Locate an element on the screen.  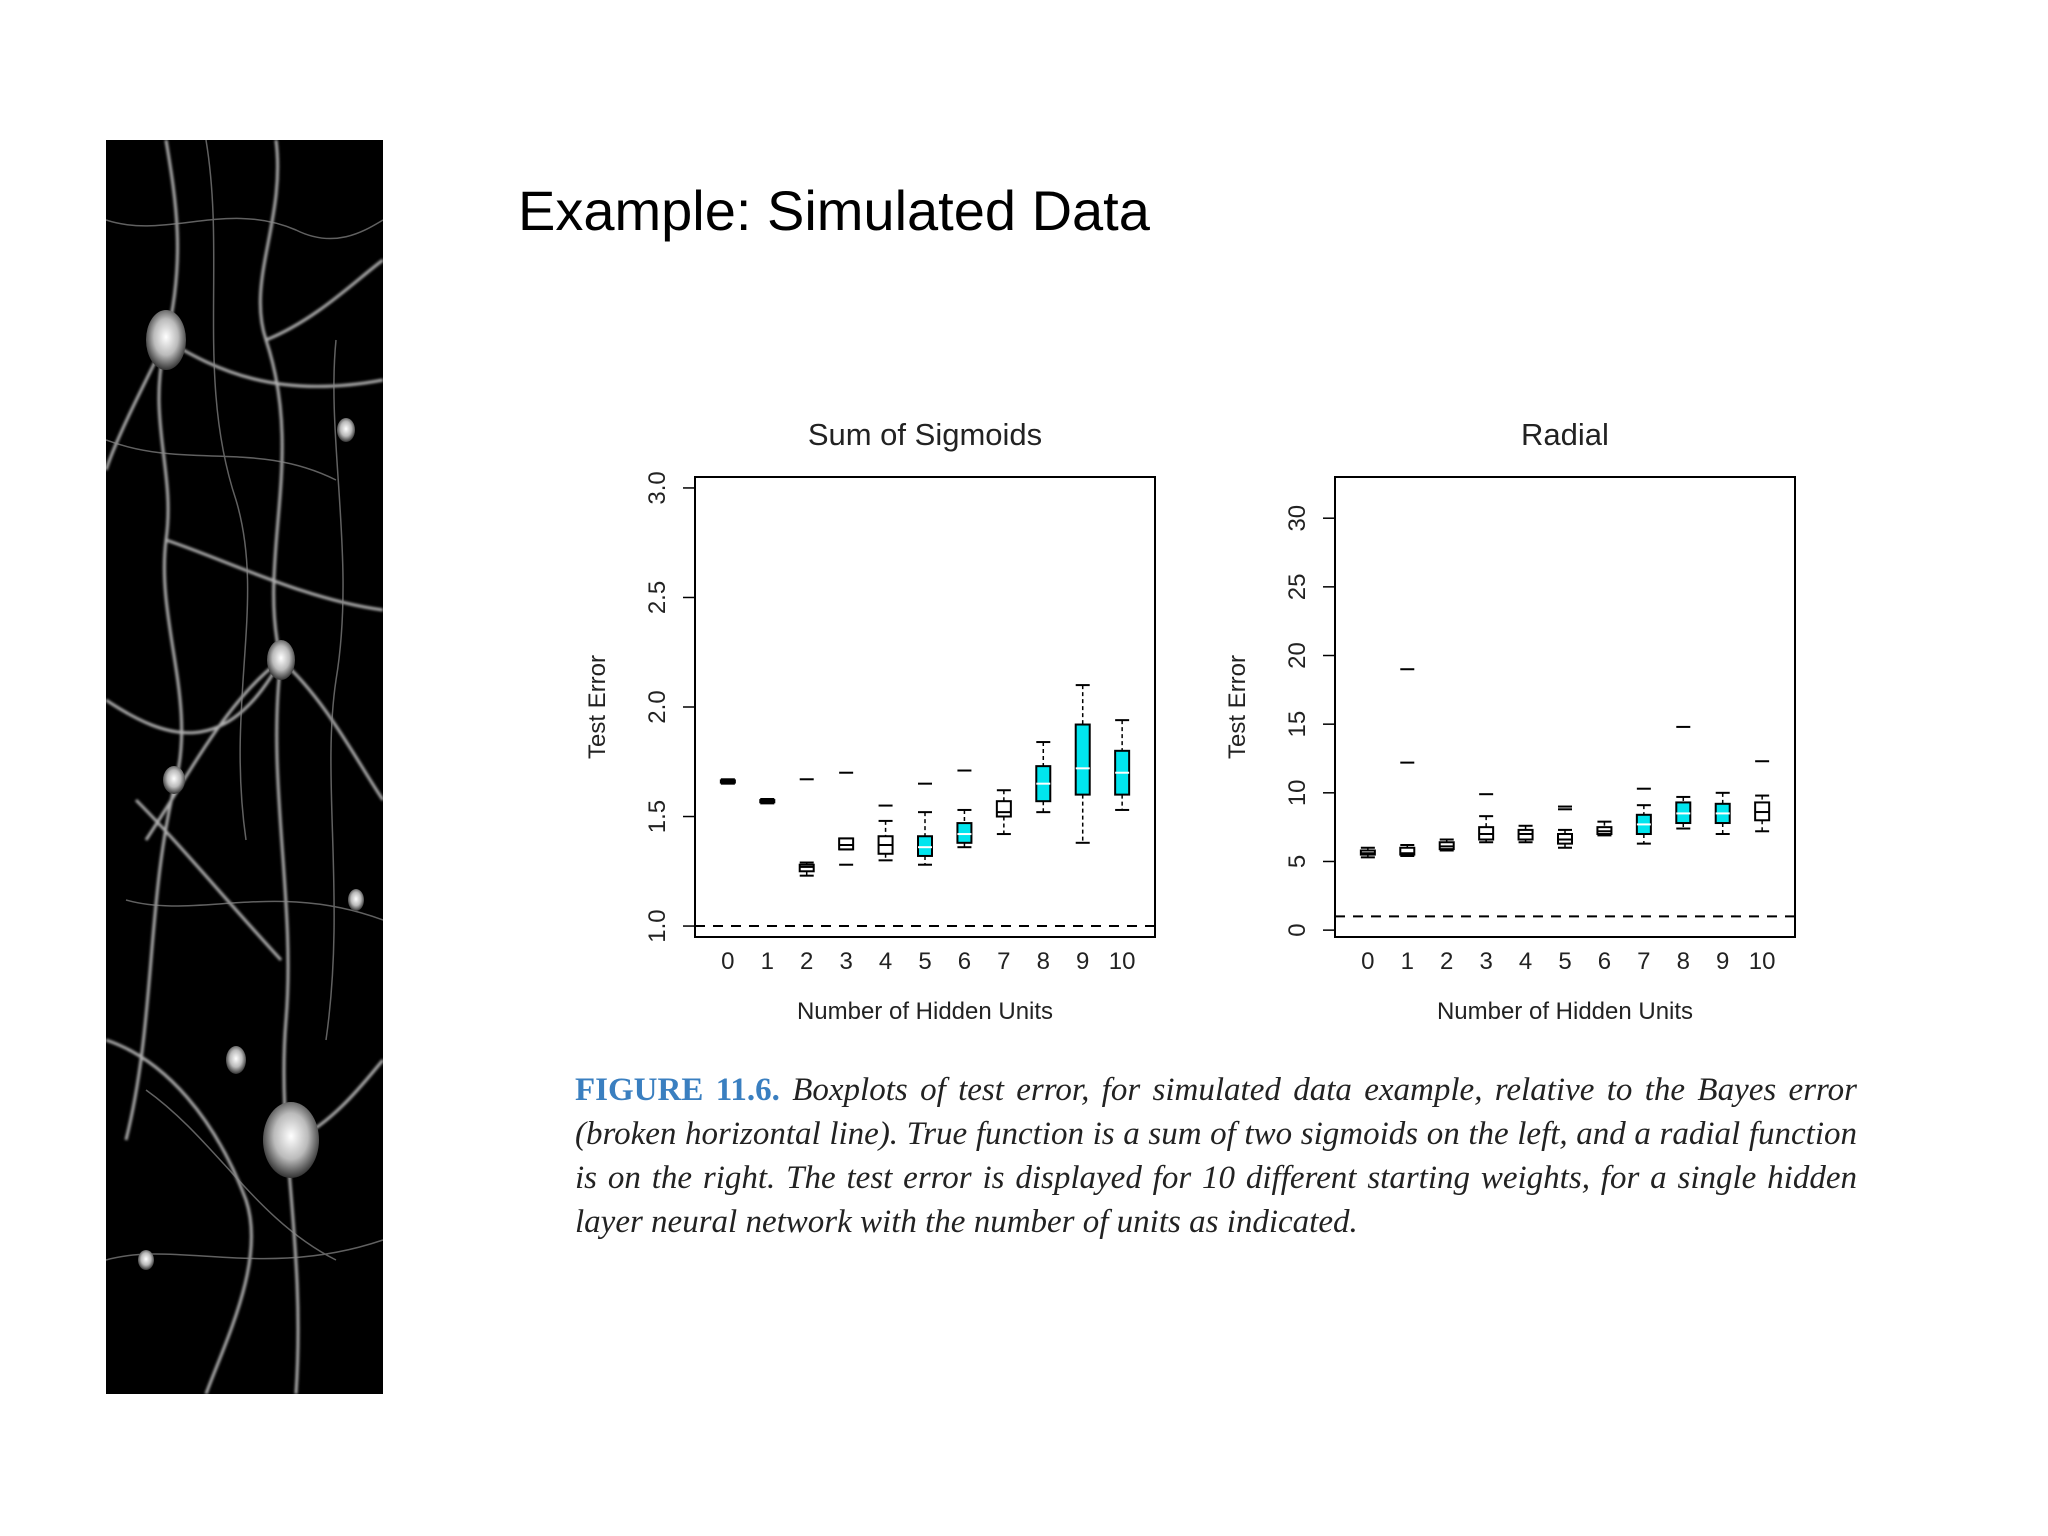
figure-label: FIGURE 11.6. is located at coordinates (677, 1090).